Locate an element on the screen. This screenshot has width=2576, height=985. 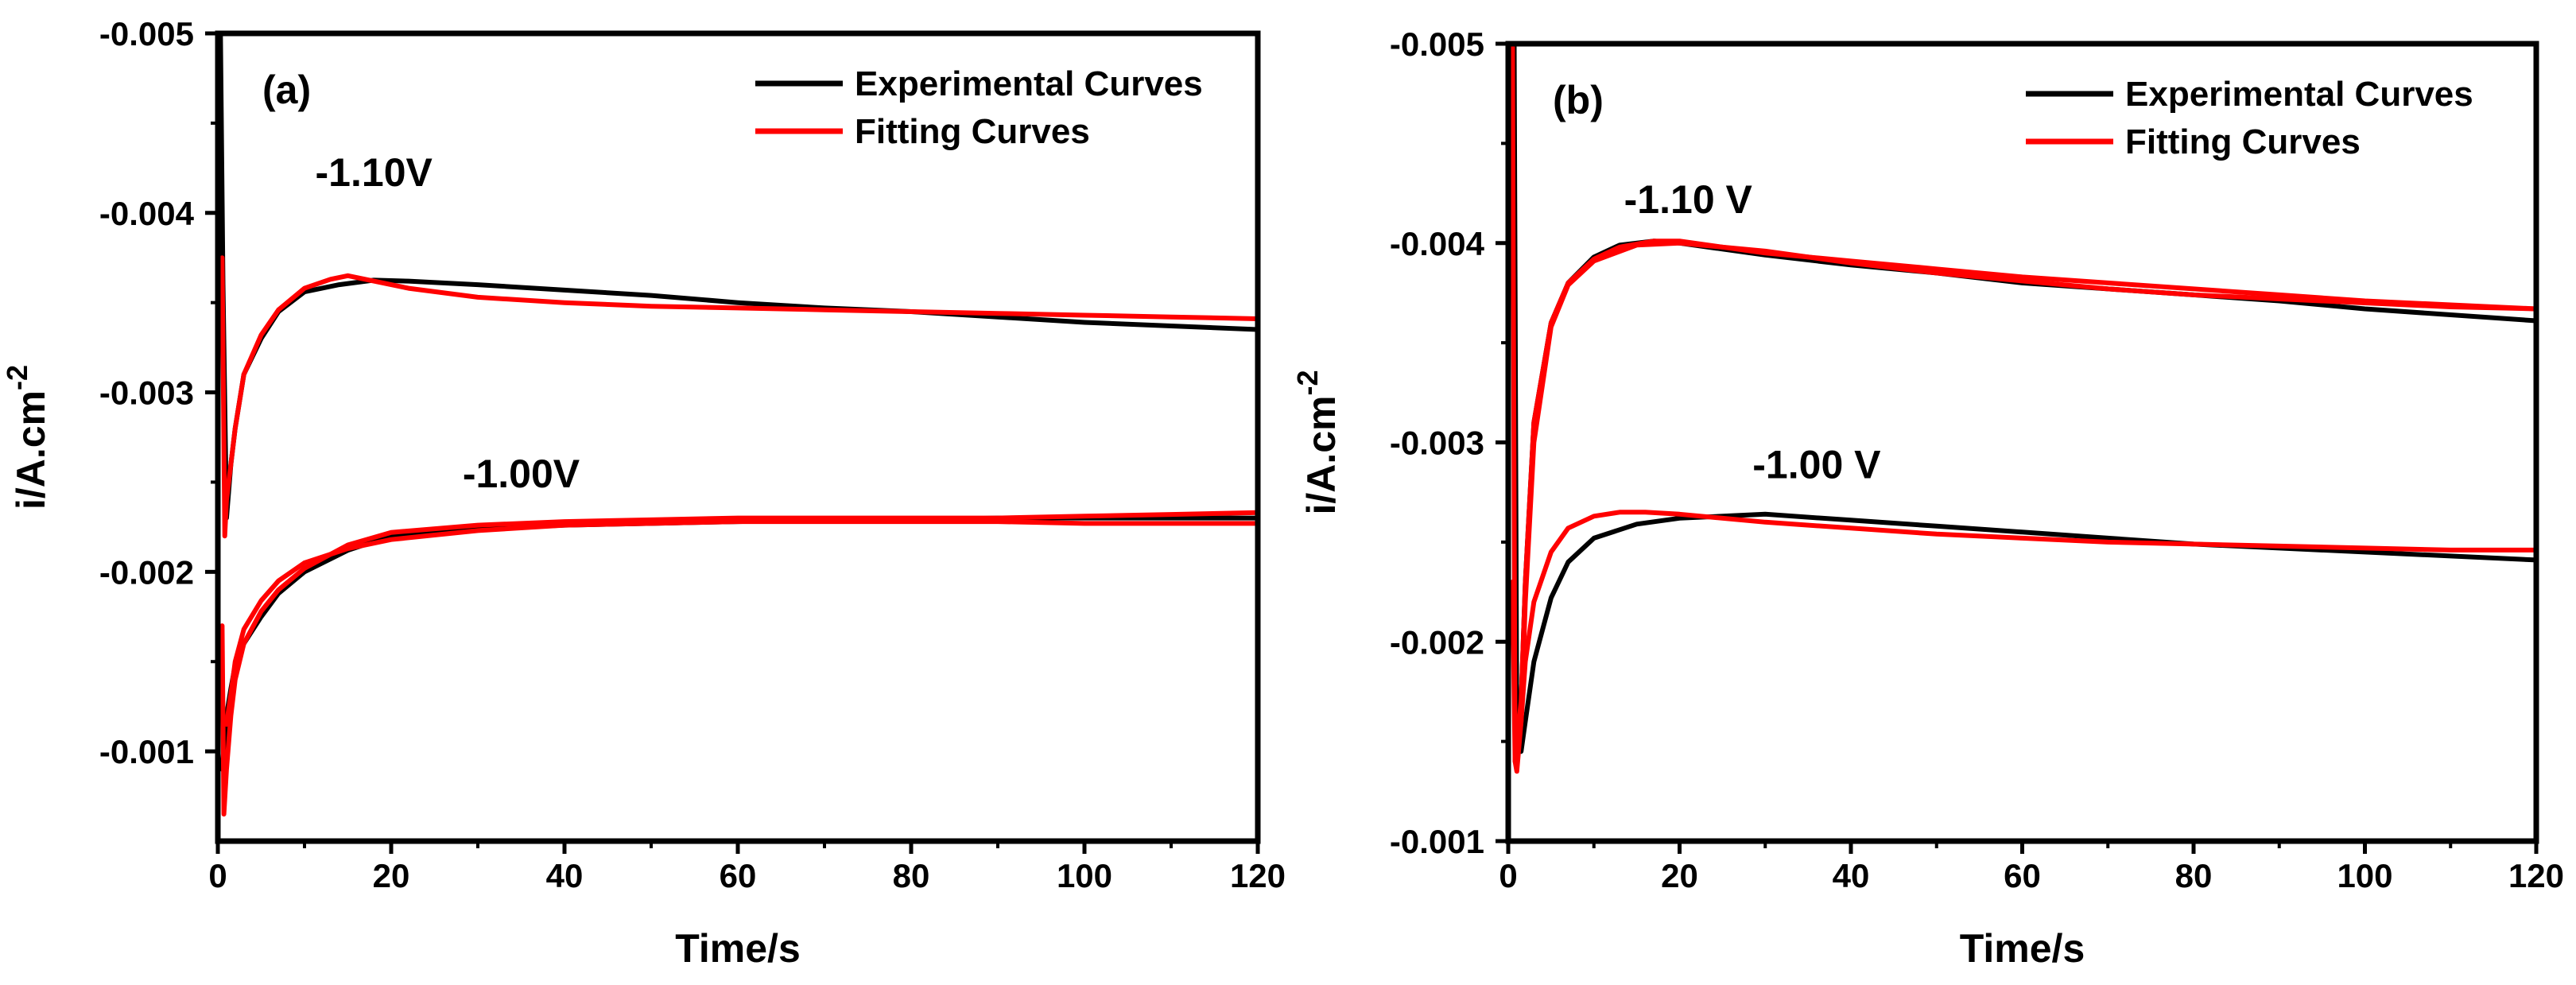
curve-annotation: -1.00 V is located at coordinates (1817, 465).